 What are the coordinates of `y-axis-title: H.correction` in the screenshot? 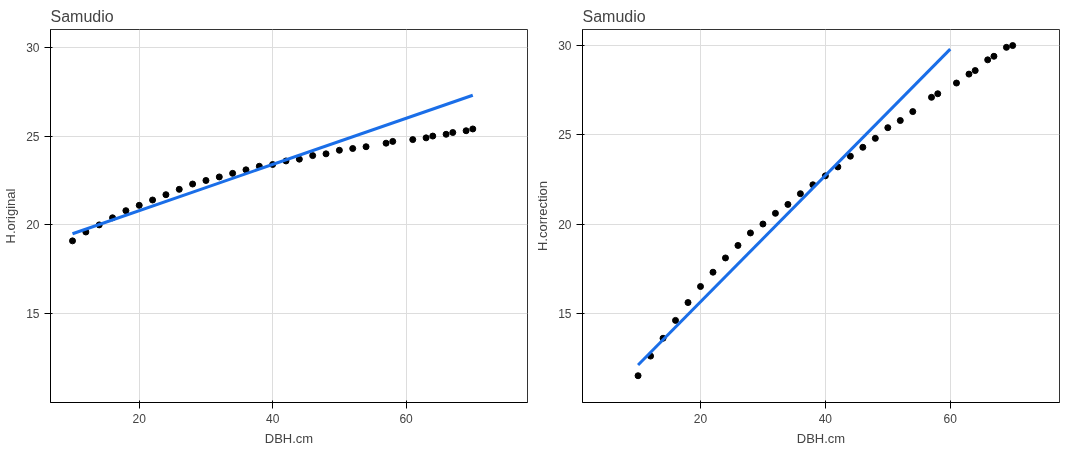 It's located at (543, 216).